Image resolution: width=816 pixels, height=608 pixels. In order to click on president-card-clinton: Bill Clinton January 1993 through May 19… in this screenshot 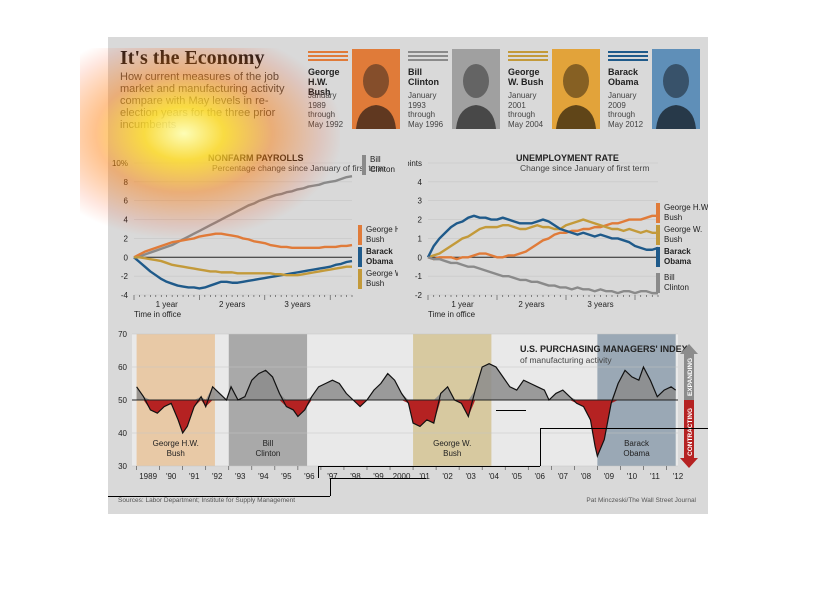, I will do `click(456, 91)`.